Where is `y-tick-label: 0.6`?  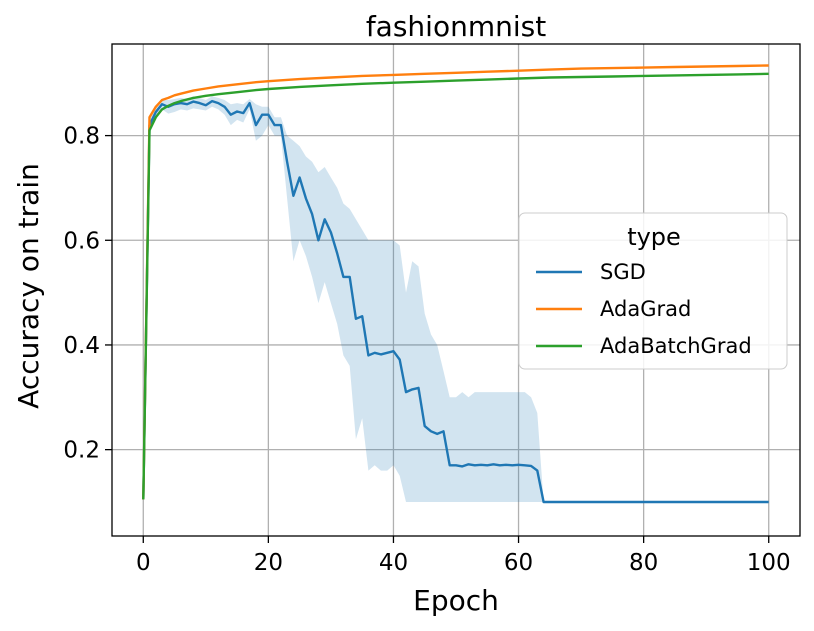 y-tick-label: 0.6 is located at coordinates (81, 241).